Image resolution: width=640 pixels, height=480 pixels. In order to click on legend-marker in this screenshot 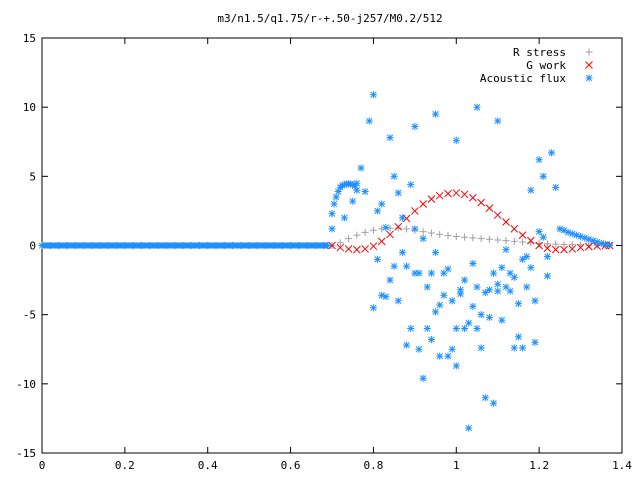, I will do `click(589, 65)`.